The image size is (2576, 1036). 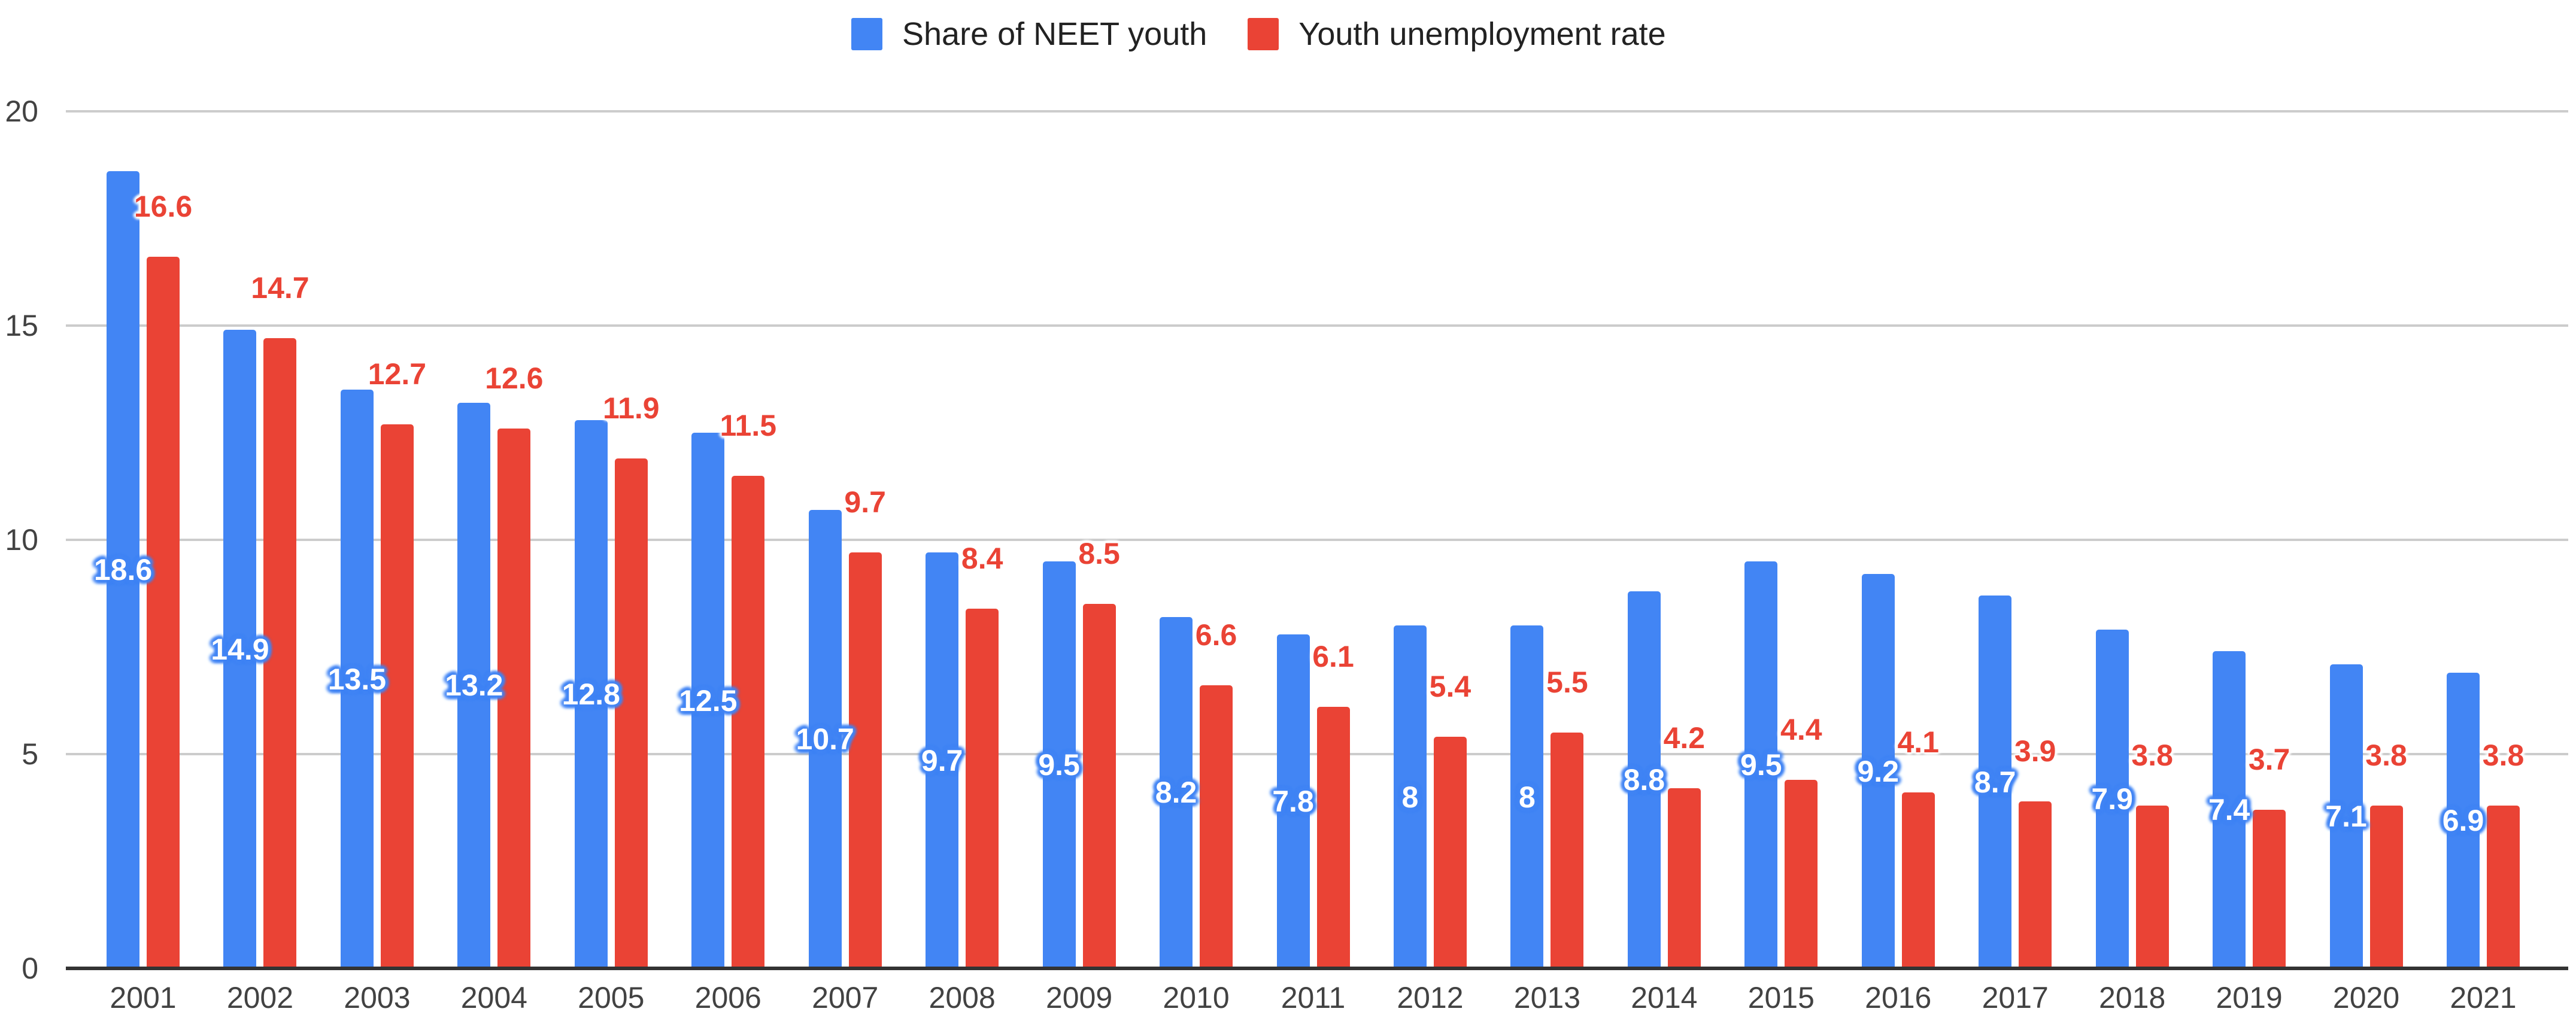 I want to click on x-axis-label-2001: 2001, so click(x=143, y=997).